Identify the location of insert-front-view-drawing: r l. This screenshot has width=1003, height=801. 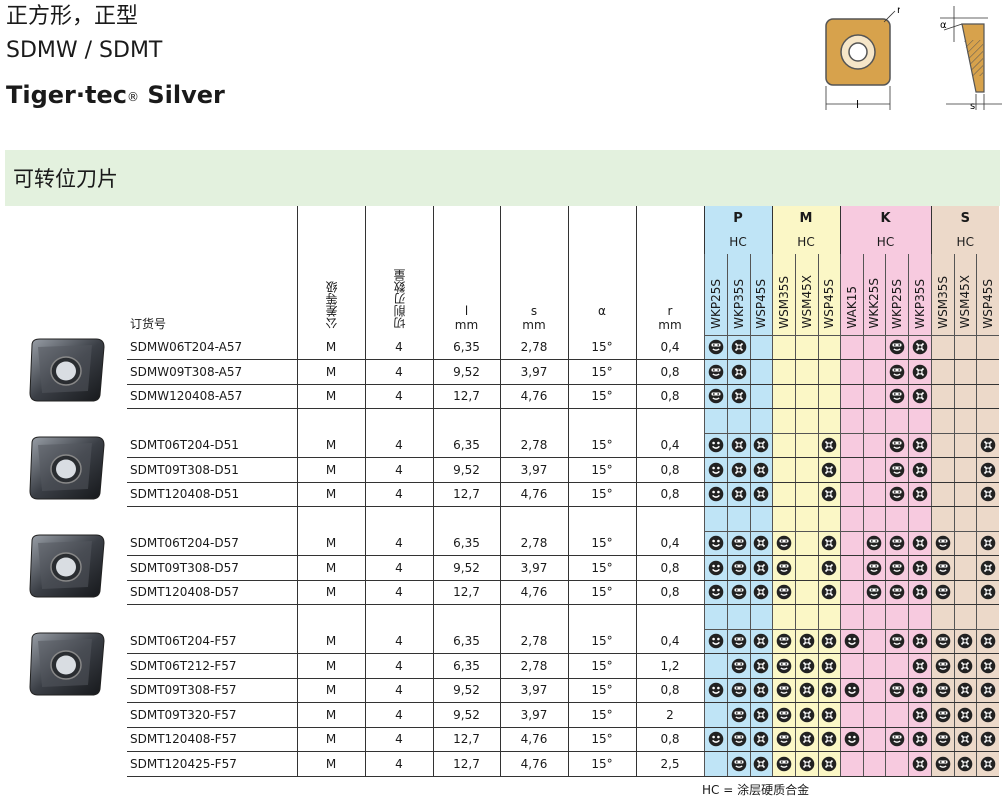
(862, 58).